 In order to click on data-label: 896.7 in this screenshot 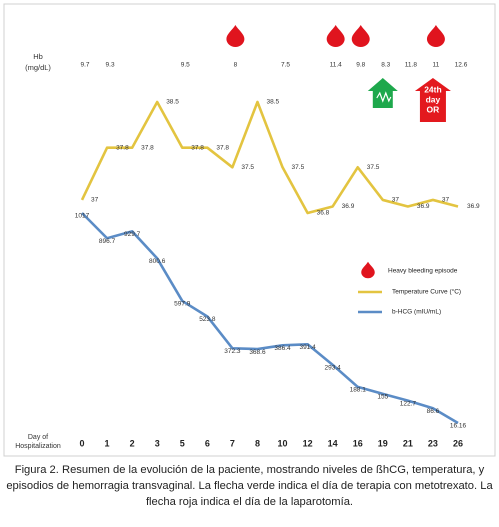, I will do `click(107, 241)`.